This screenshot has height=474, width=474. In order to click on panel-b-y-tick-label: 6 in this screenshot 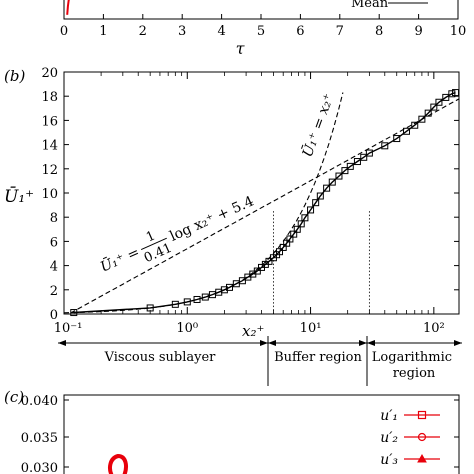, I will do `click(54, 242)`.